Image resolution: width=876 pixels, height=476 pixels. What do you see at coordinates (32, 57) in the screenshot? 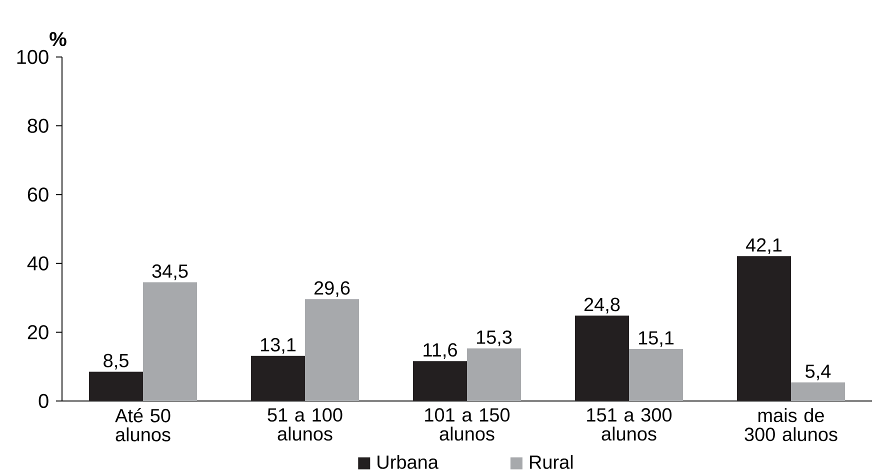
I see `y-tick-label: 100` at bounding box center [32, 57].